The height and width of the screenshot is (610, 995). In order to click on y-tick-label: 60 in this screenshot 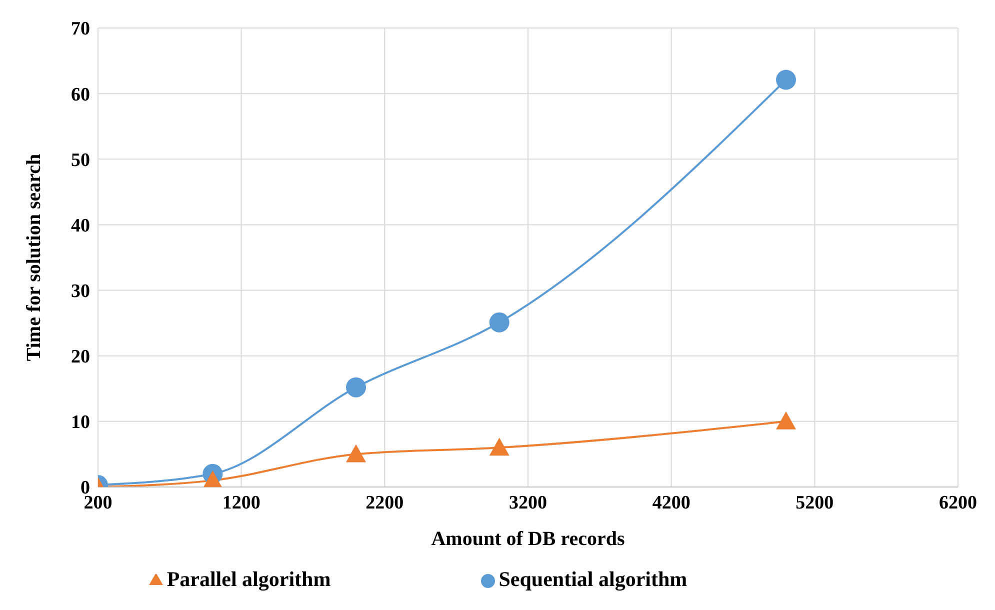, I will do `click(80, 95)`.